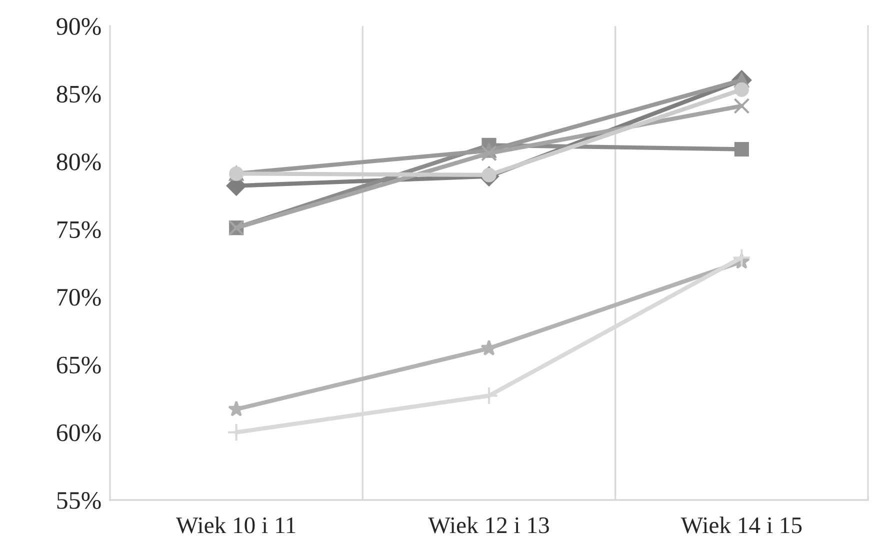 The width and height of the screenshot is (879, 548). What do you see at coordinates (79, 500) in the screenshot?
I see `y-tick-label: 55%` at bounding box center [79, 500].